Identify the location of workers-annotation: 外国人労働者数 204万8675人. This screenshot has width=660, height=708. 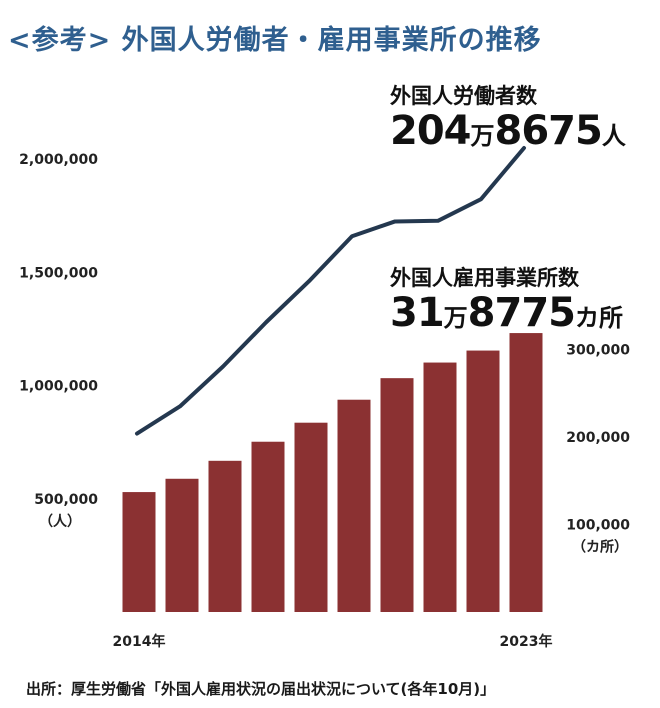
(508, 117).